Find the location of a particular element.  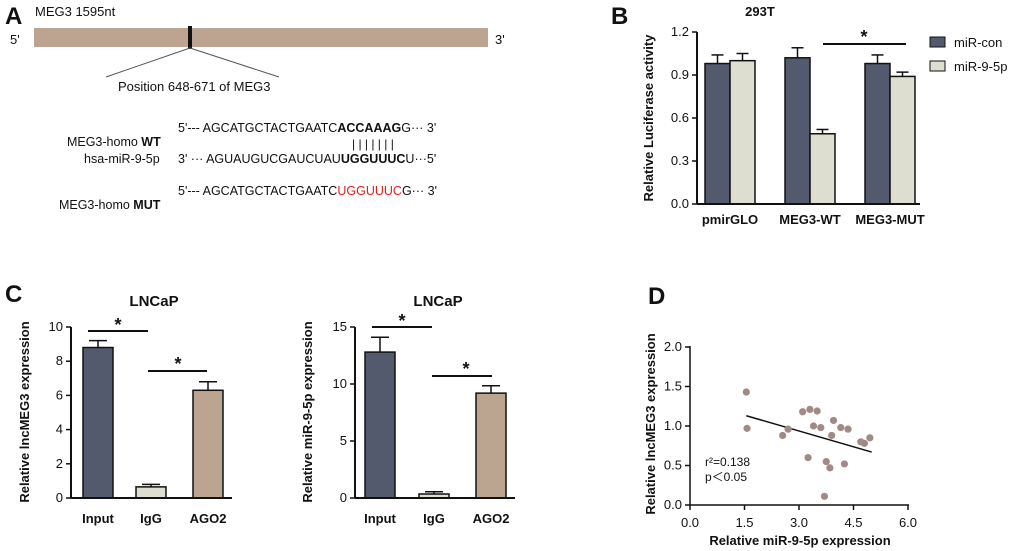

ytick-label-C2: 5 is located at coordinates (343, 440).